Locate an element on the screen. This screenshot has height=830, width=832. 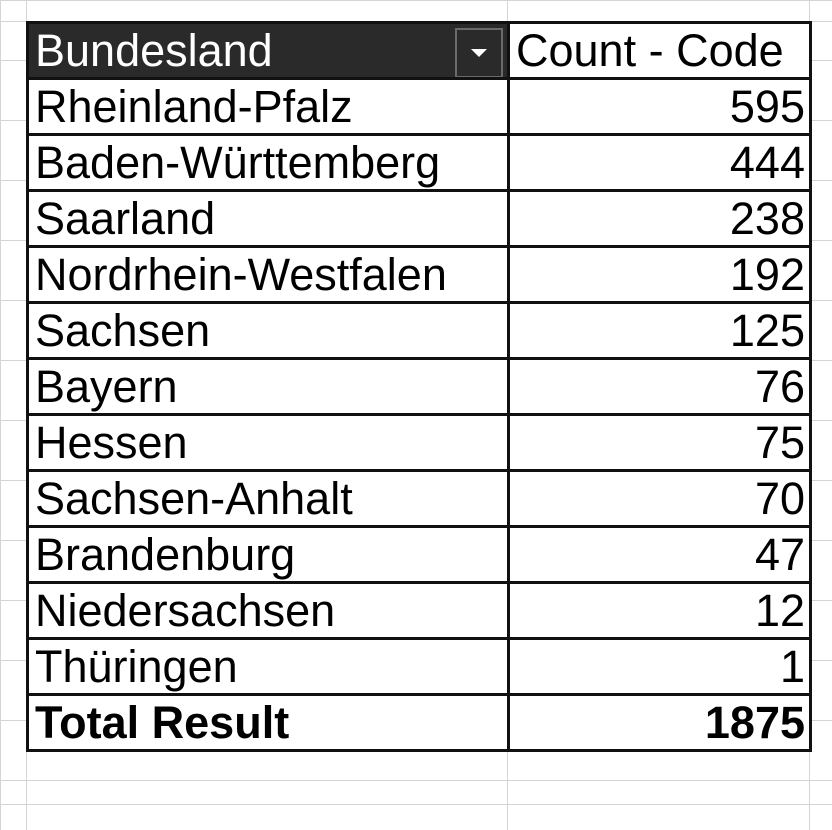
count-cell: 47 is located at coordinates (659, 554).